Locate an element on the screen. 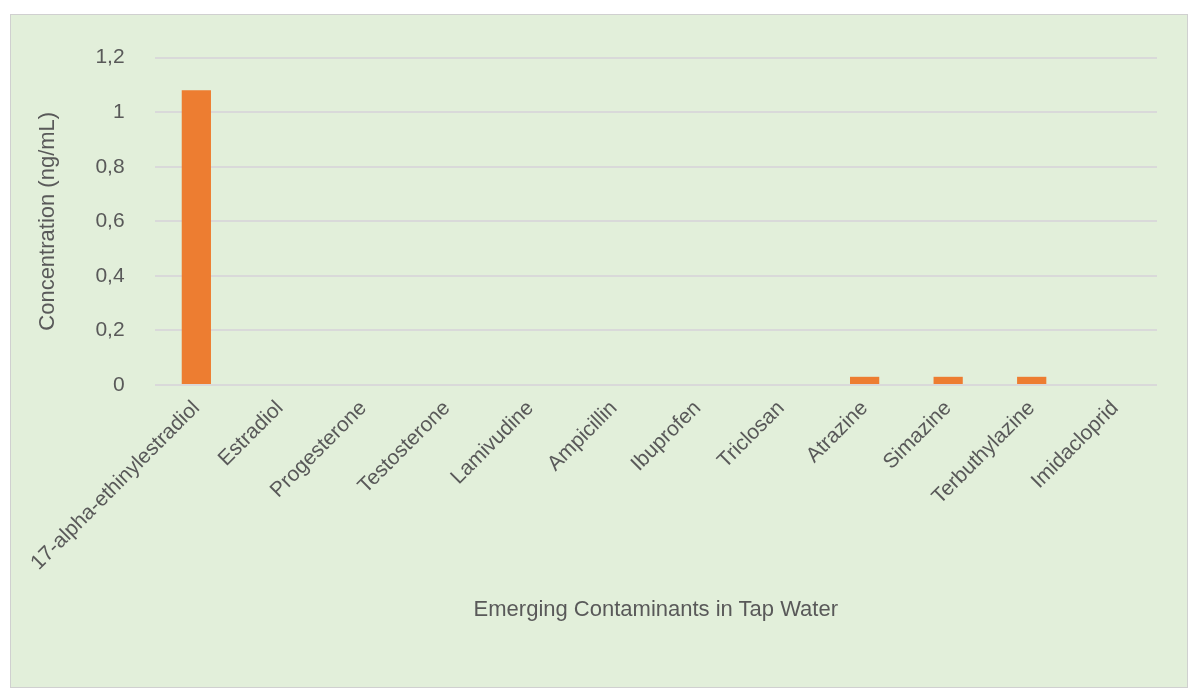 Image resolution: width=1194 pixels, height=691 pixels. y-tick-label: 0,8 is located at coordinates (110, 165).